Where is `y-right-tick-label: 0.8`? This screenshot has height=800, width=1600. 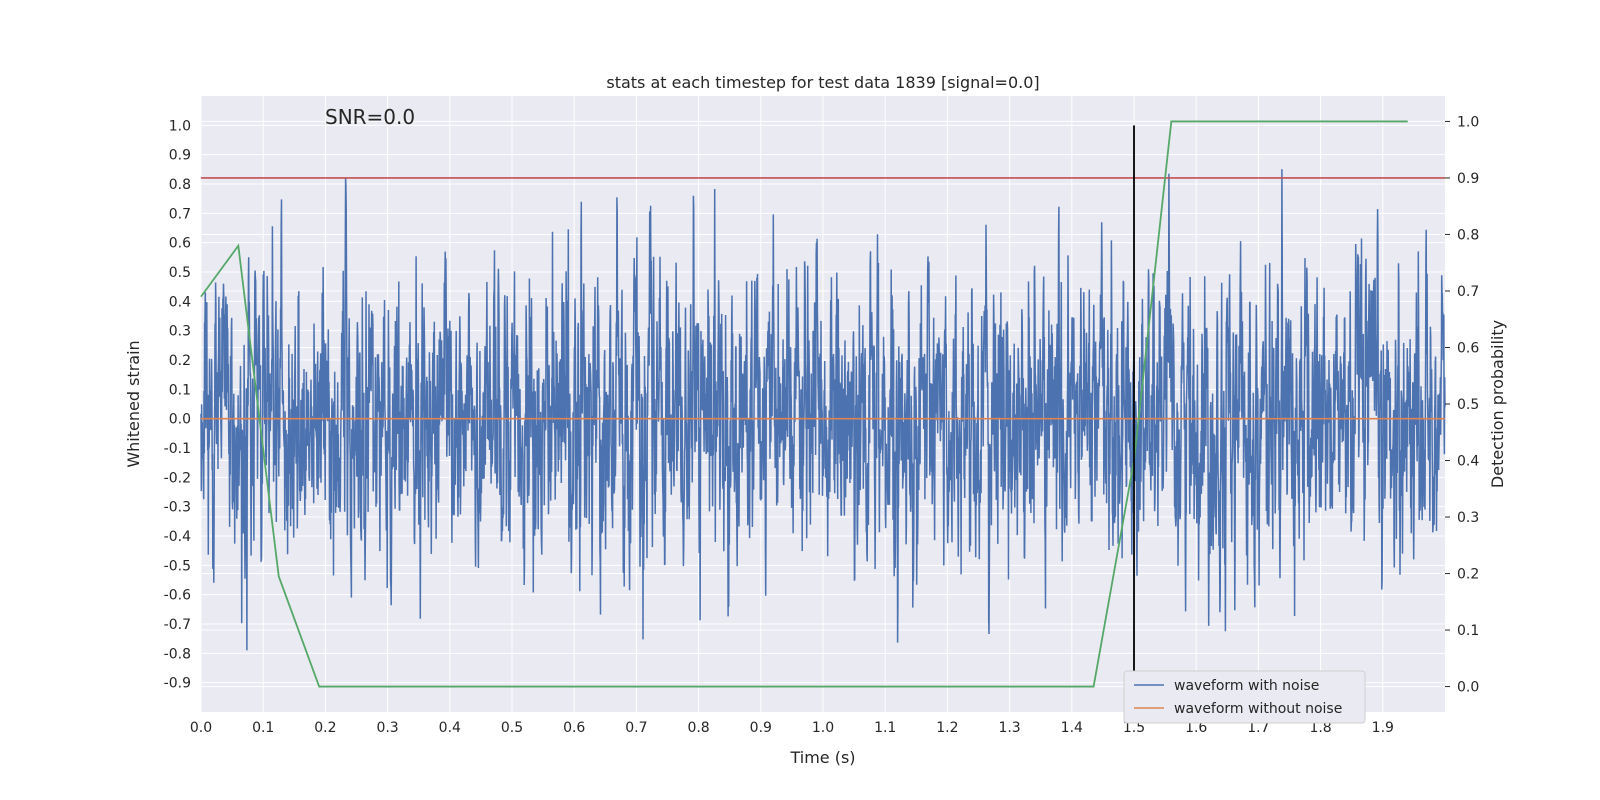
y-right-tick-label: 0.8 is located at coordinates (1468, 235).